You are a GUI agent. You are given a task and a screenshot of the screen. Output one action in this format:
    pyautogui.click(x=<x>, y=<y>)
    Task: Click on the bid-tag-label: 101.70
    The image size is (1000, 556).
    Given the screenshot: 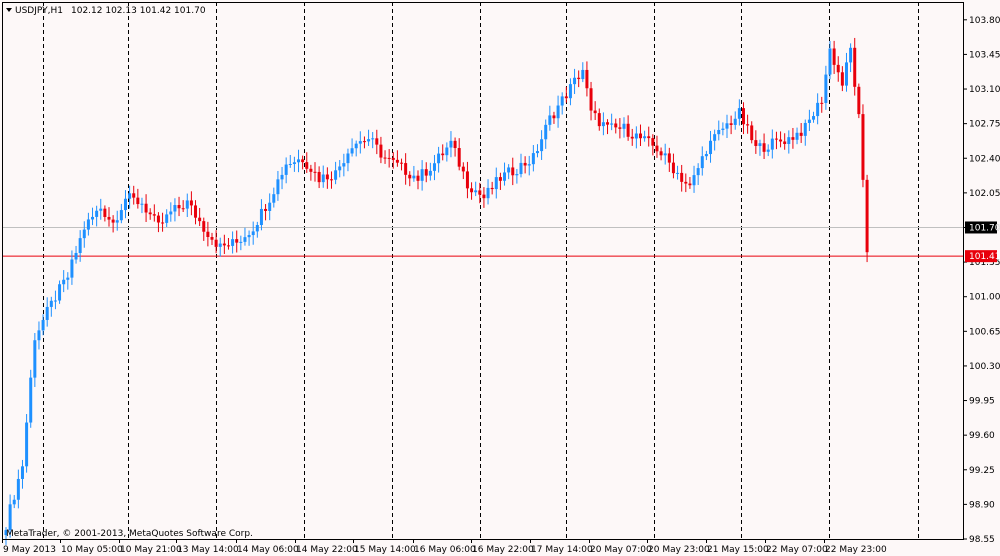 What is the action you would take?
    pyautogui.click(x=984, y=228)
    